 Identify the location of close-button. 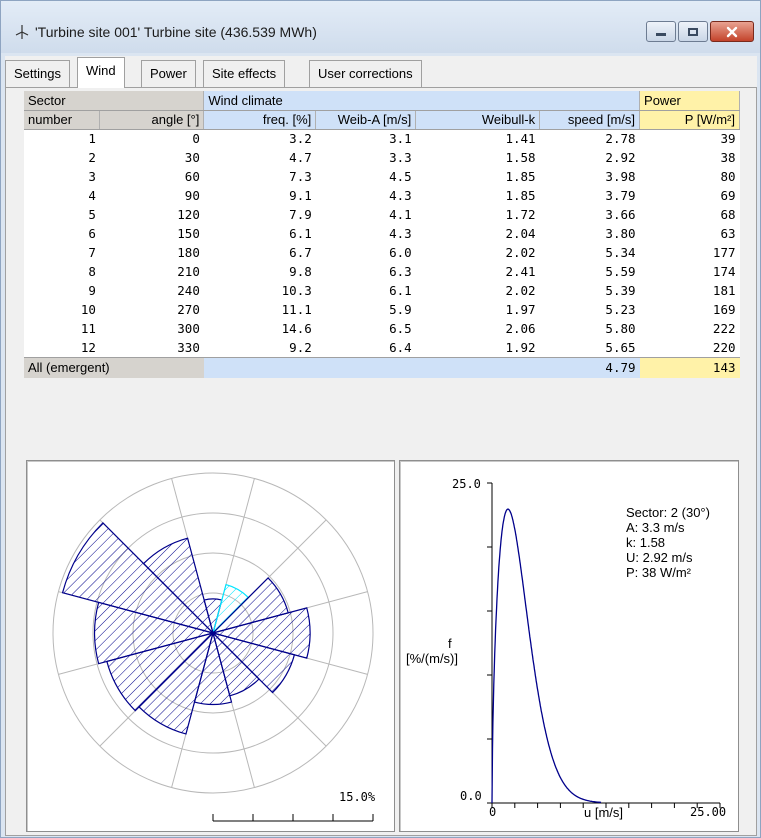
(732, 31).